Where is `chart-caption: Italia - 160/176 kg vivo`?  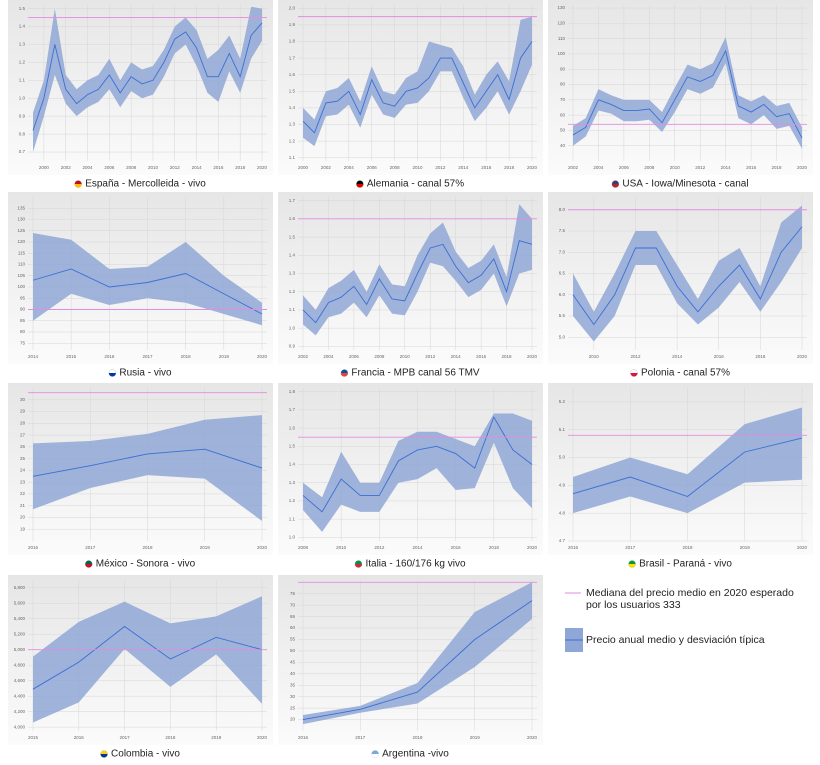
chart-caption: Italia - 160/176 kg vivo is located at coordinates (415, 564).